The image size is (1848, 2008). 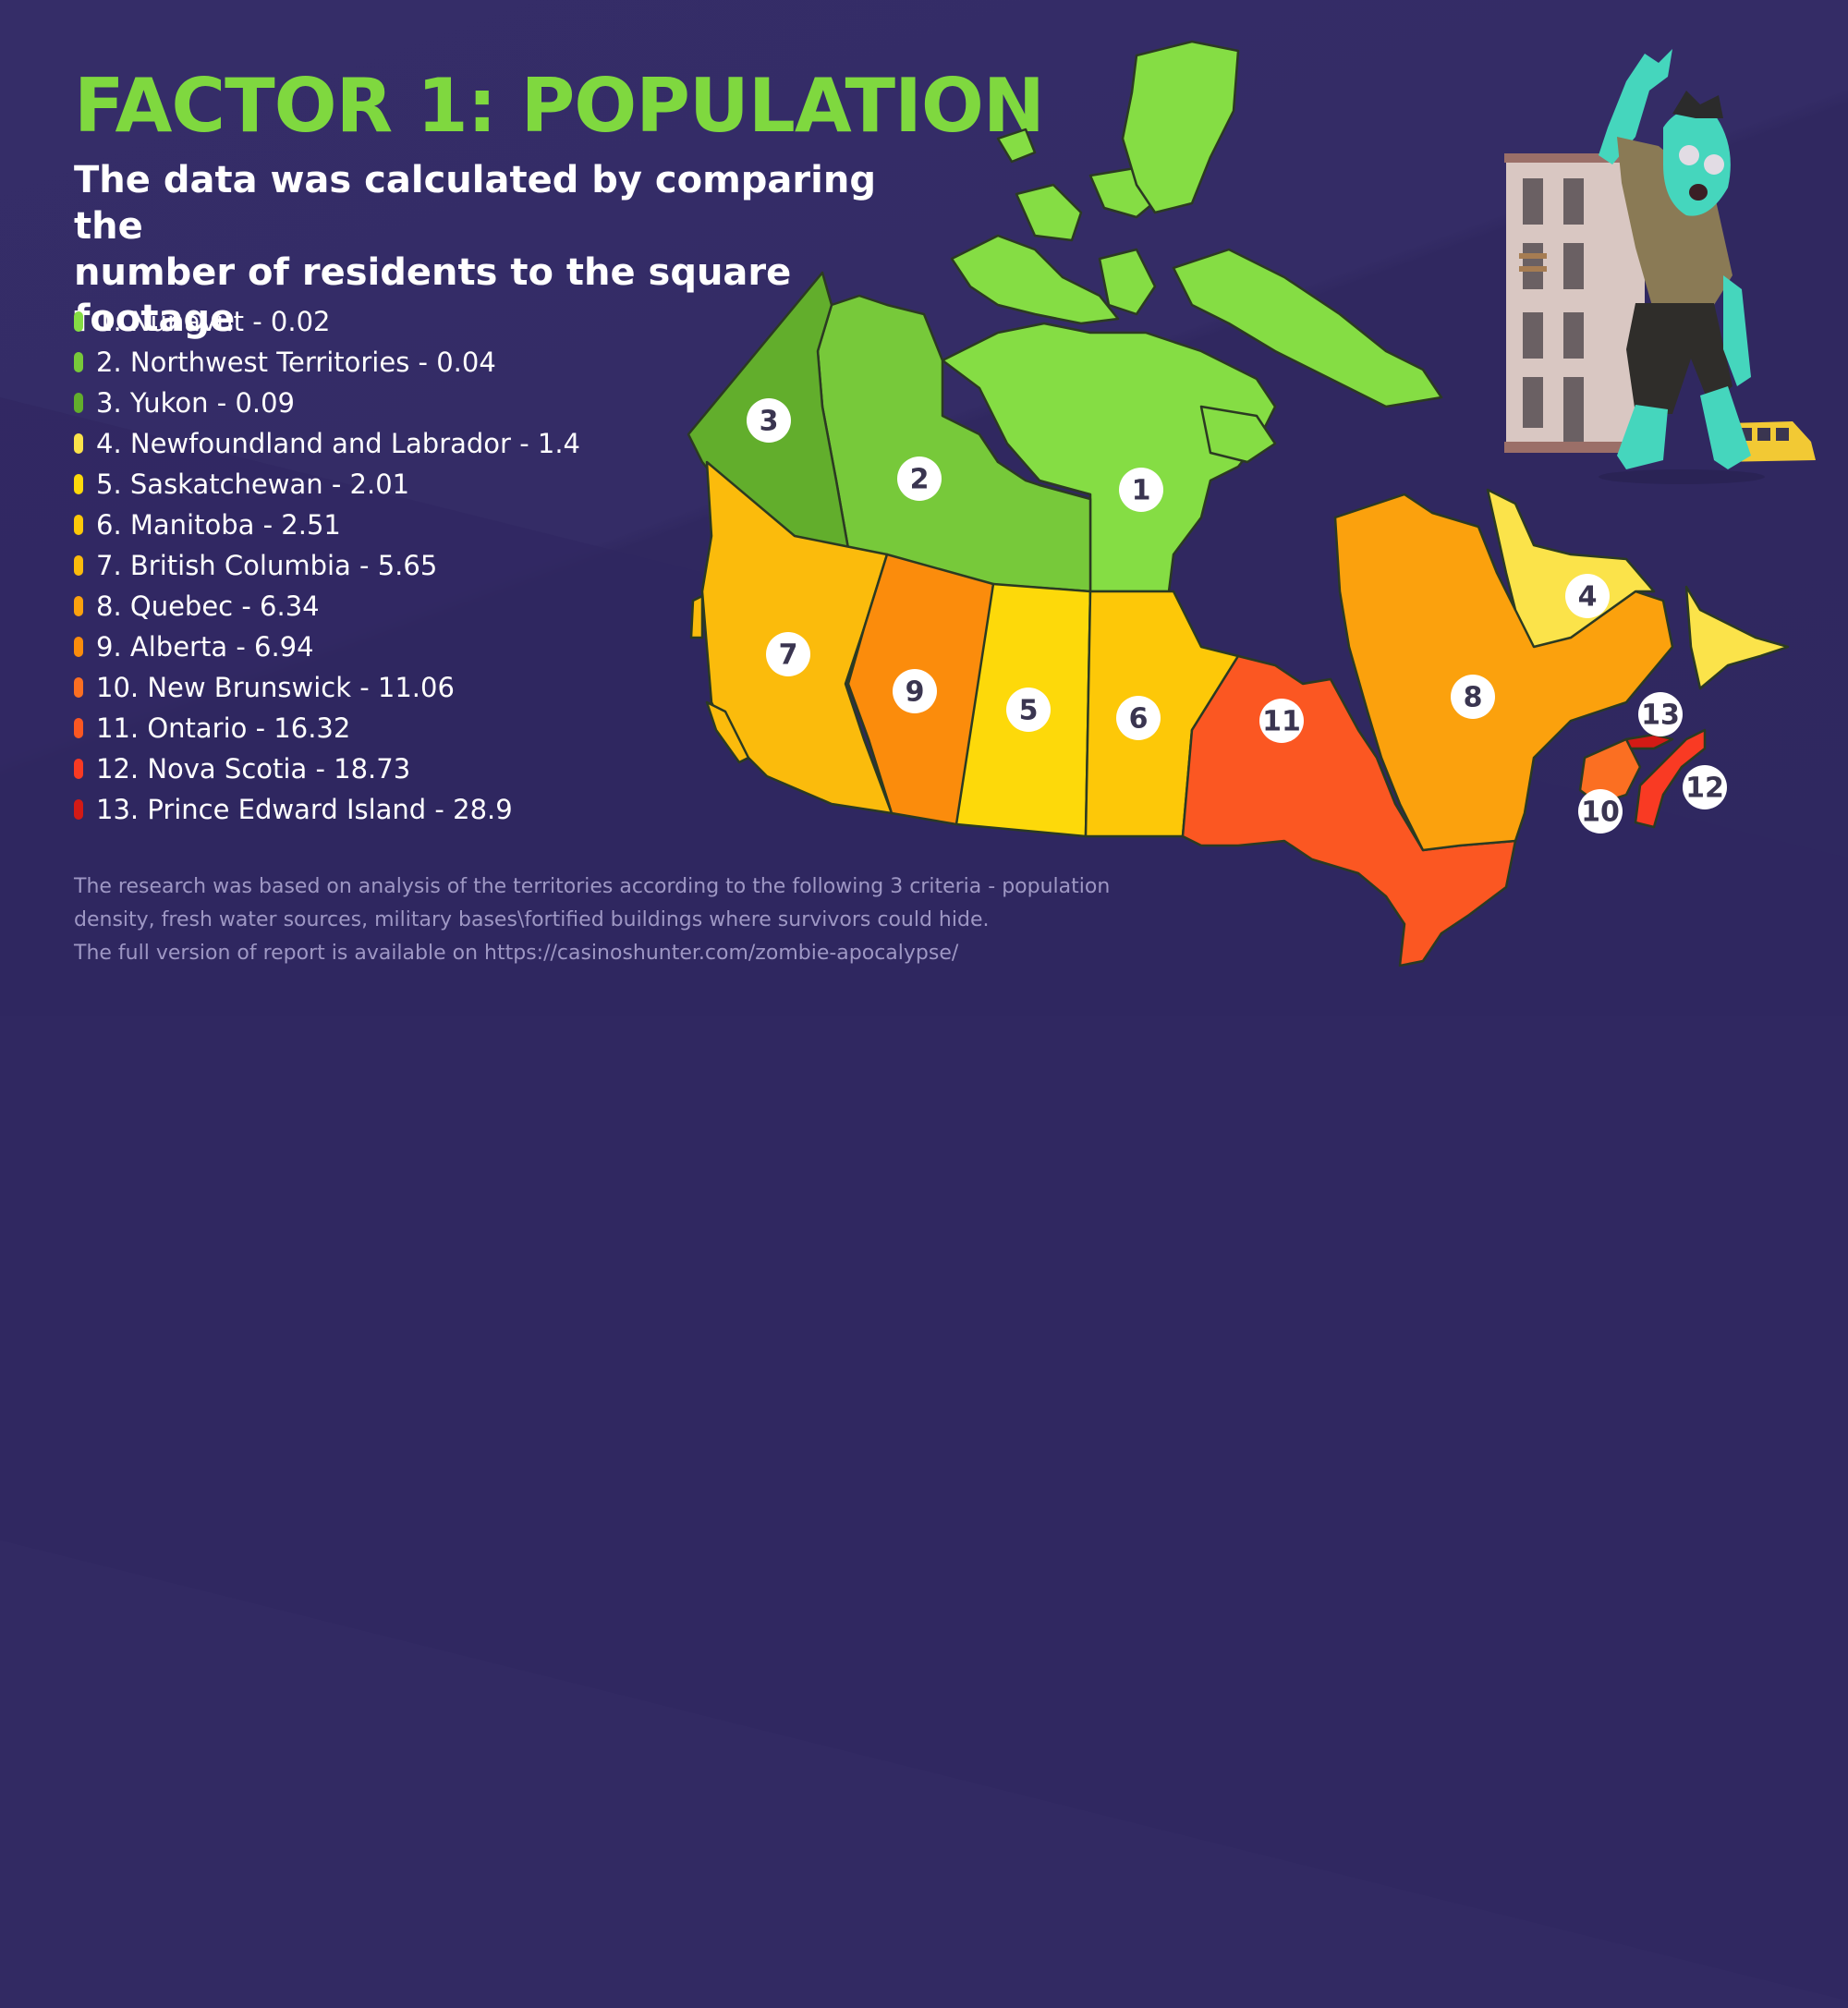 What do you see at coordinates (1670, 779) in the screenshot?
I see `region-nova-scotia` at bounding box center [1670, 779].